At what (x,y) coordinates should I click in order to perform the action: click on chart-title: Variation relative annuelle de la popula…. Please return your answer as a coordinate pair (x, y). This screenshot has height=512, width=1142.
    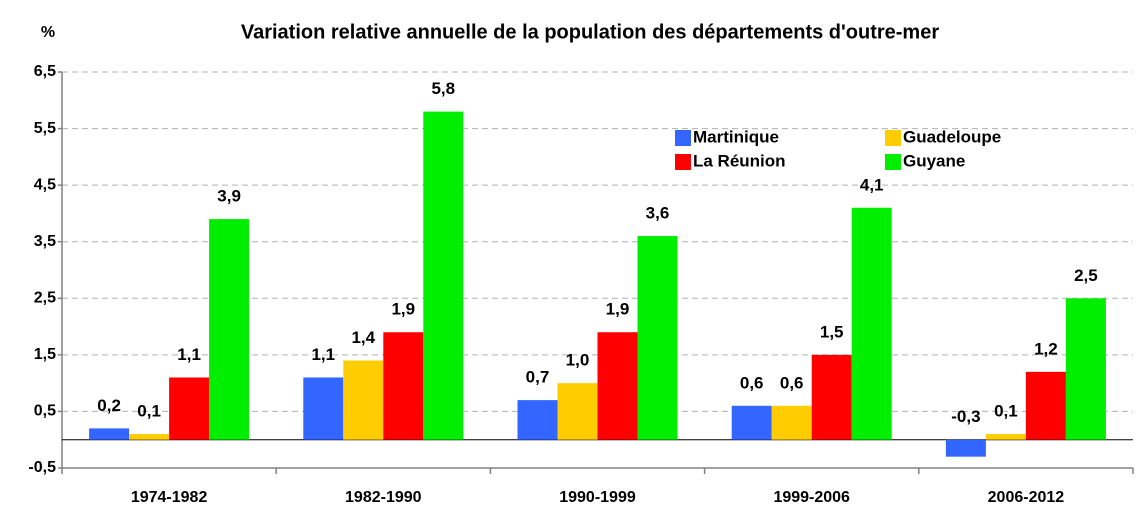
    Looking at the image, I should click on (590, 32).